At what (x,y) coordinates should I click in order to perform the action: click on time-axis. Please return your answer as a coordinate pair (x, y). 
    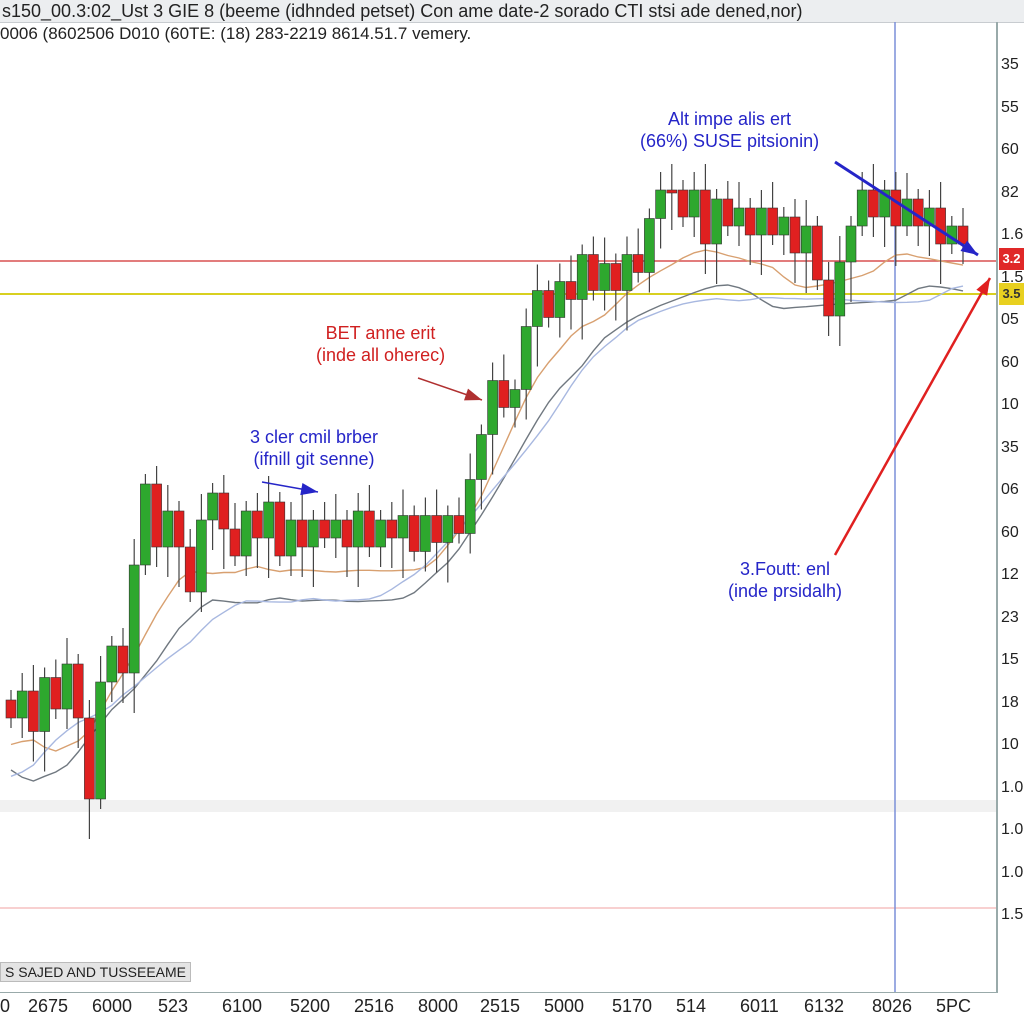
    Looking at the image, I should click on (499, 992).